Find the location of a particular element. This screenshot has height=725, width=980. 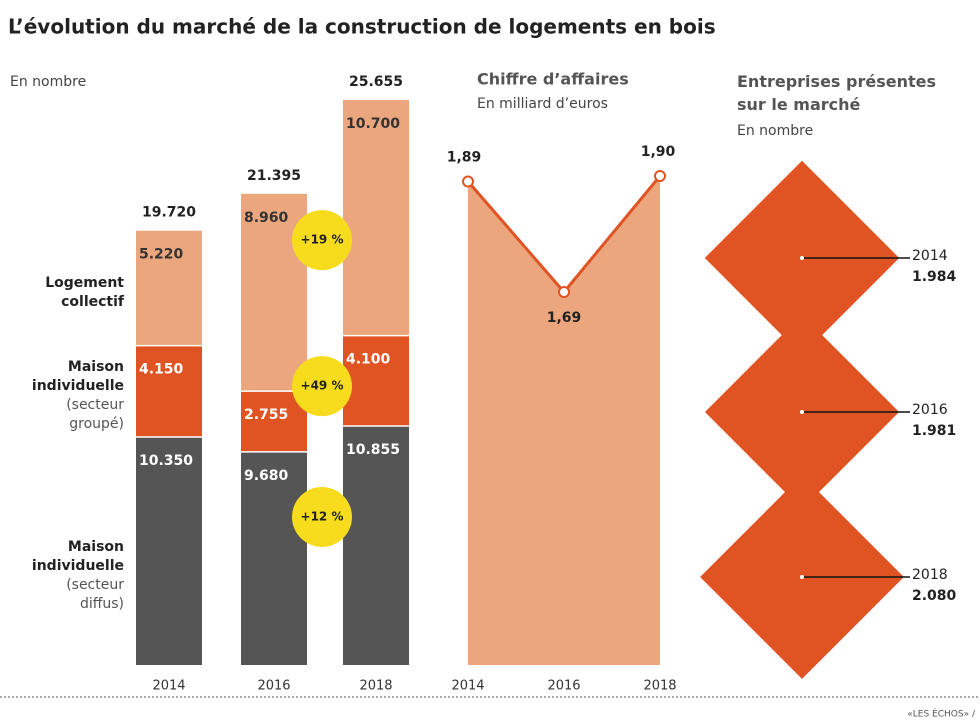

value-label: 4.100 is located at coordinates (368, 360).